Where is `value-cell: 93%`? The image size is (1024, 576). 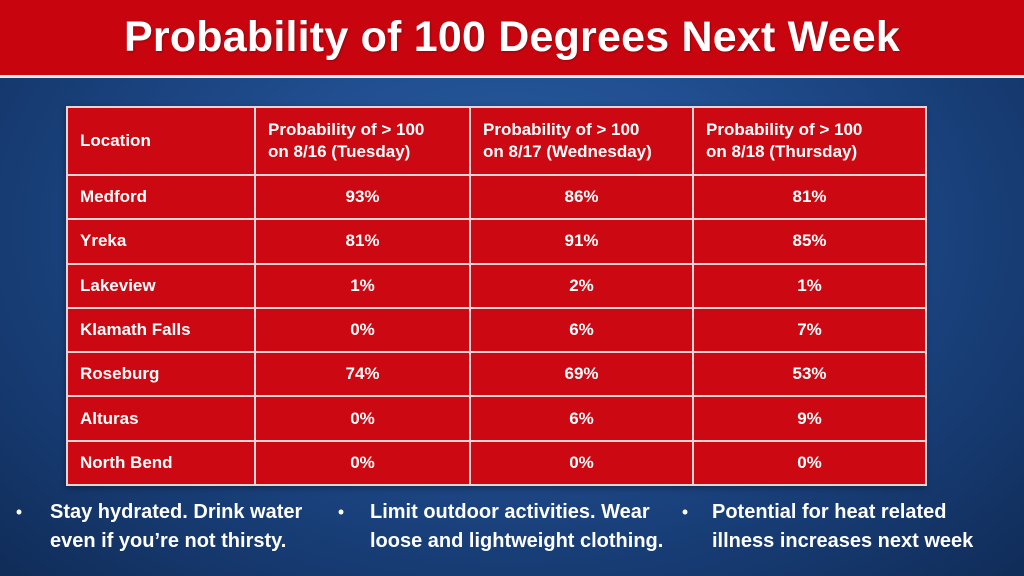 value-cell: 93% is located at coordinates (362, 197).